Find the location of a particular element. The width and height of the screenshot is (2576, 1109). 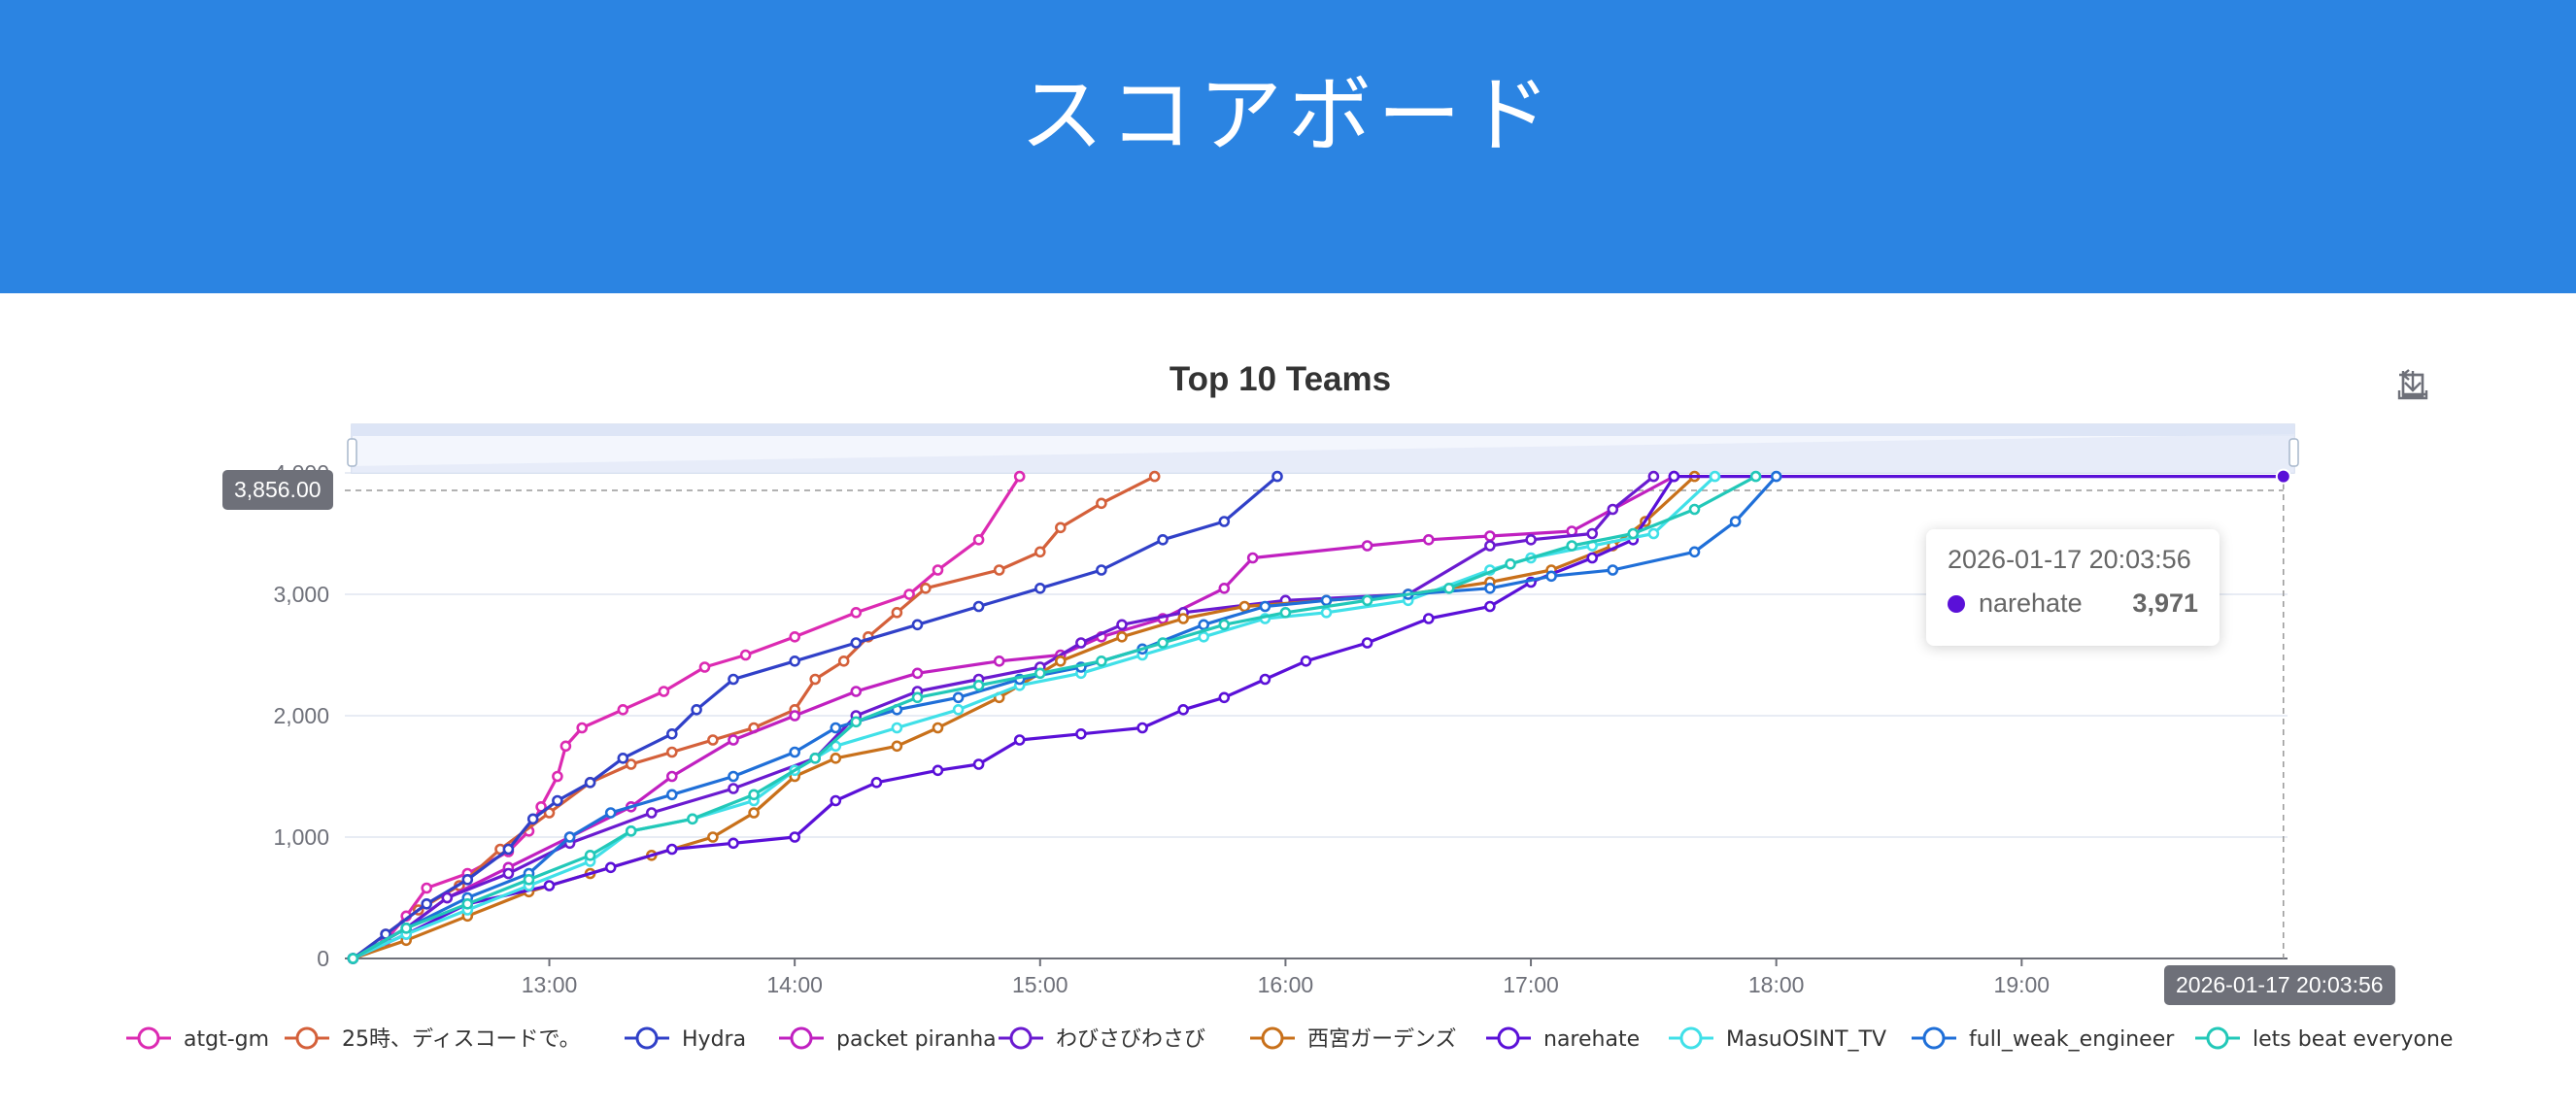

legend-item: Hydra is located at coordinates (685, 1039).